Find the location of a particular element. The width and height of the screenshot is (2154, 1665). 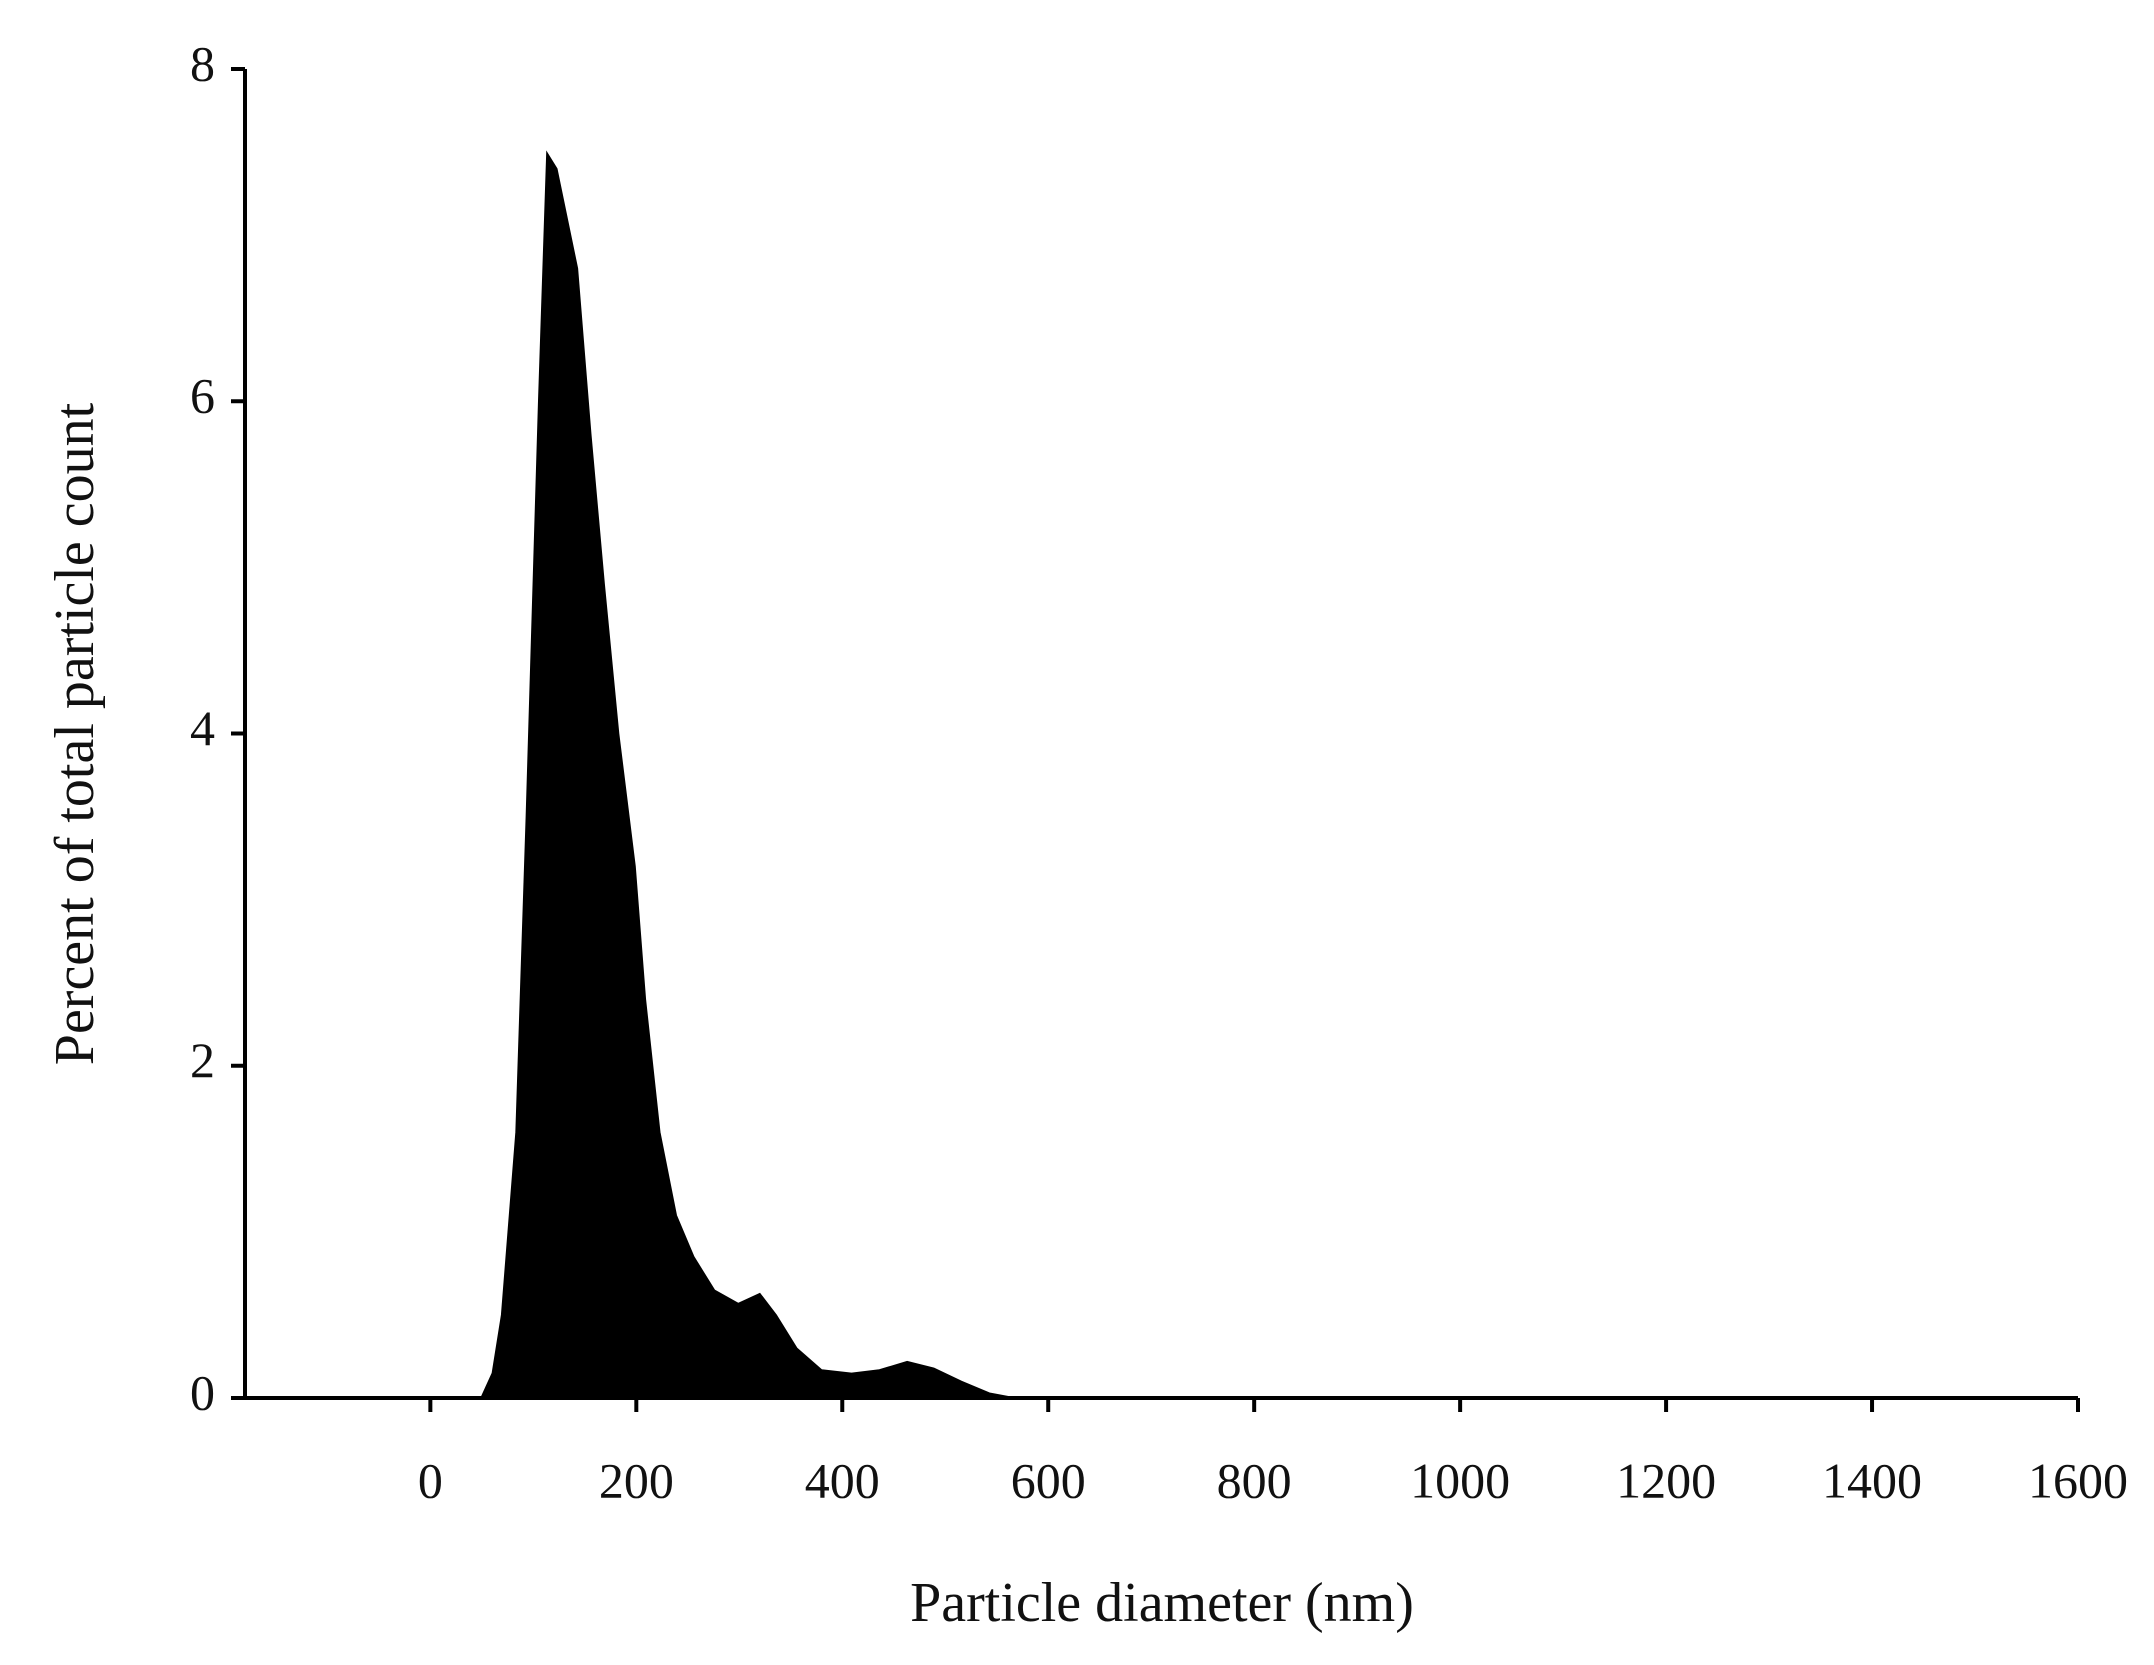

x-tick-label: 1600 is located at coordinates (2078, 1480).